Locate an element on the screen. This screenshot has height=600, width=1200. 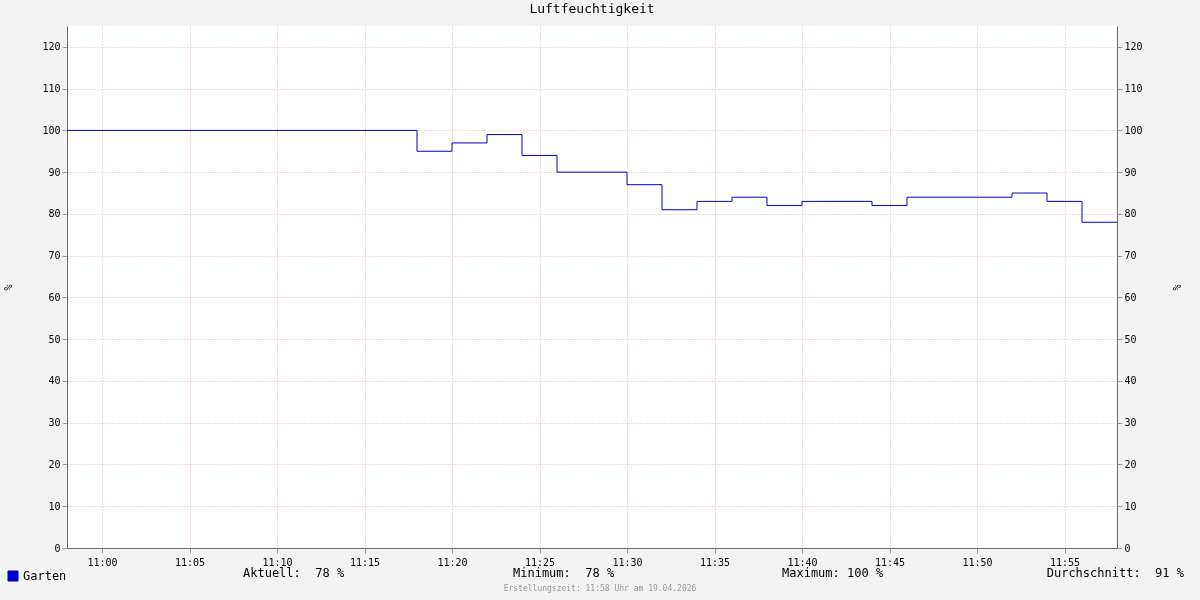
x-tick-label: 11:35 is located at coordinates (715, 562).